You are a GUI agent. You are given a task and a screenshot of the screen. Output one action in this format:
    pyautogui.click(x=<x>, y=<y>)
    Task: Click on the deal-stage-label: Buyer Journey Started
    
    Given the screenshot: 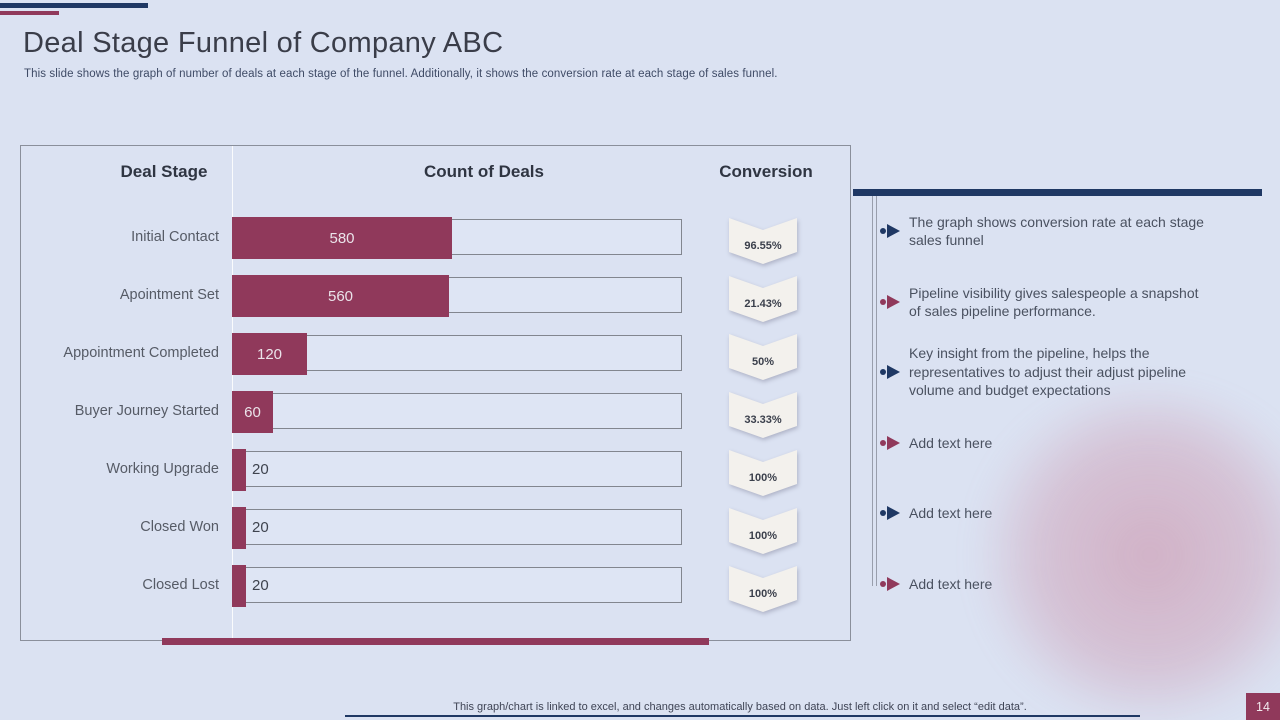 What is the action you would take?
    pyautogui.click(x=146, y=411)
    